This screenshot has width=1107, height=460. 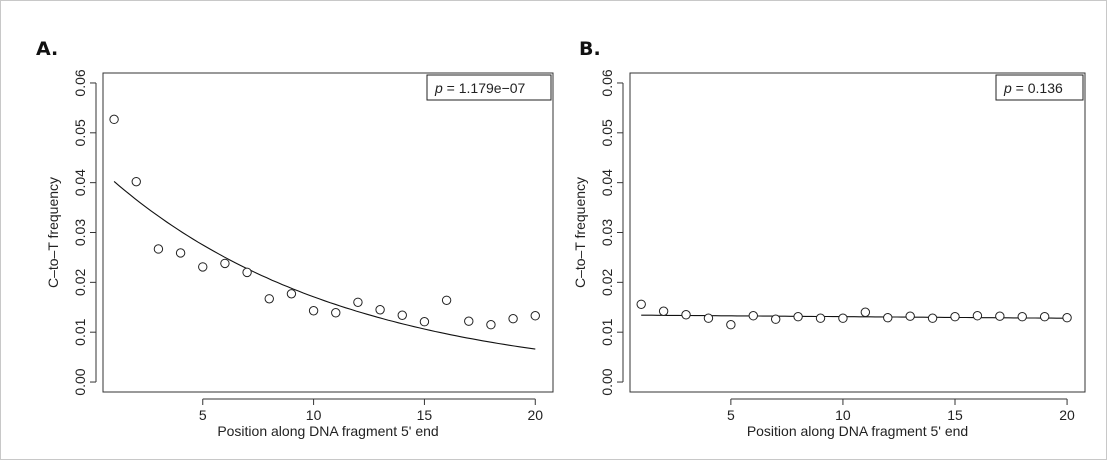 I want to click on panel-label-a: A., so click(x=47, y=49).